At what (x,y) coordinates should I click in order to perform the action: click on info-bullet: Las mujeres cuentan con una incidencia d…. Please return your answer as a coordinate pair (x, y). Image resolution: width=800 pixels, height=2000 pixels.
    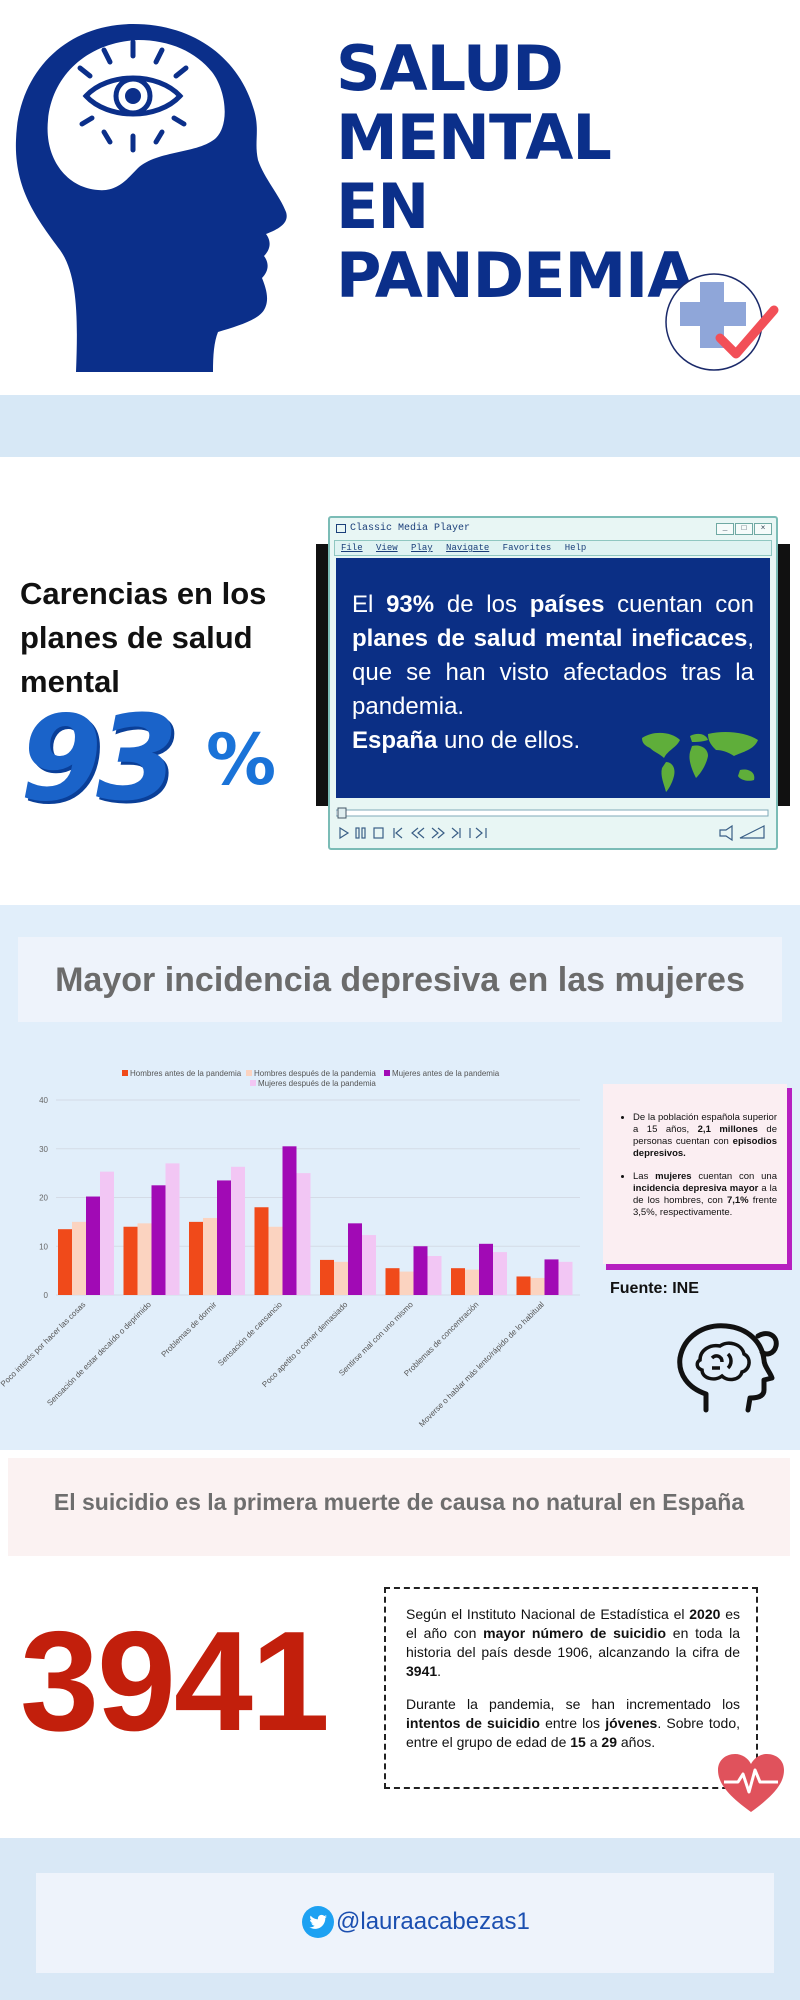
    Looking at the image, I should click on (705, 1195).